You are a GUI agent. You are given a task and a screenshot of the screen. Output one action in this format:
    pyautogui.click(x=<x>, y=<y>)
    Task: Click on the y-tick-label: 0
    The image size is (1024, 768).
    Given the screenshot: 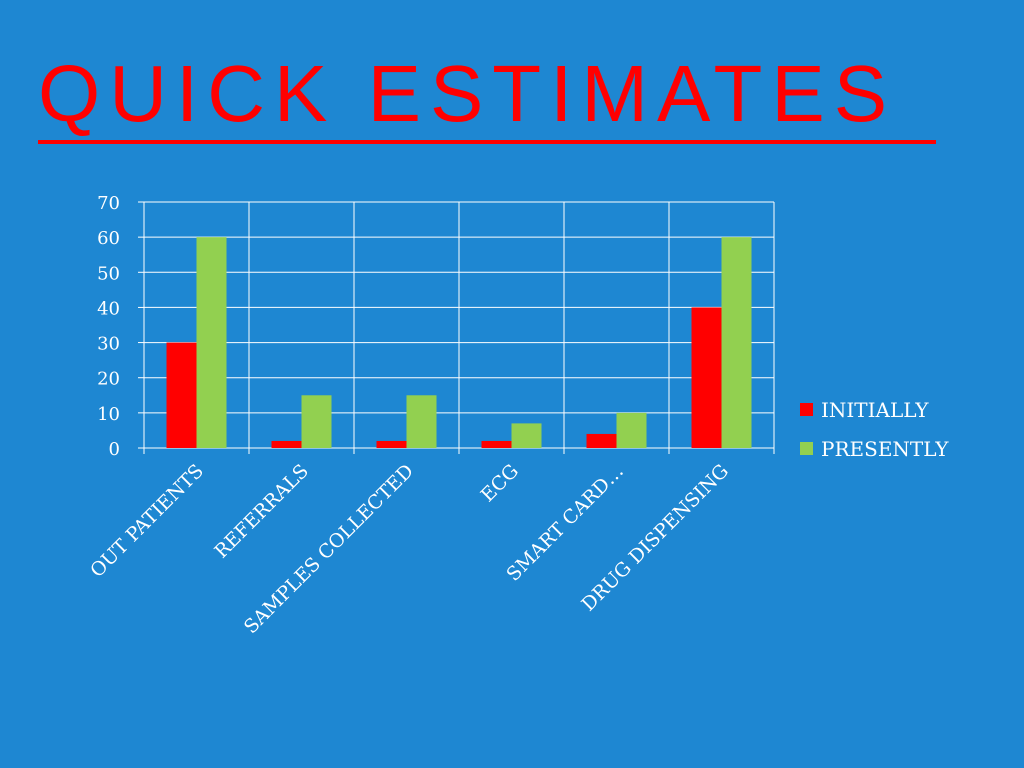 What is the action you would take?
    pyautogui.click(x=114, y=449)
    